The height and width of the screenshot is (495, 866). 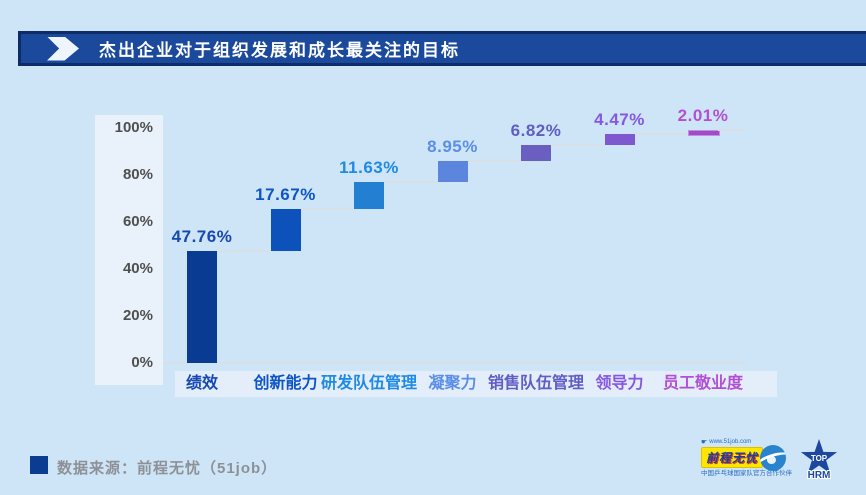 What do you see at coordinates (819, 475) in the screenshot?
I see `tophrm-text-hrm: HRM` at bounding box center [819, 475].